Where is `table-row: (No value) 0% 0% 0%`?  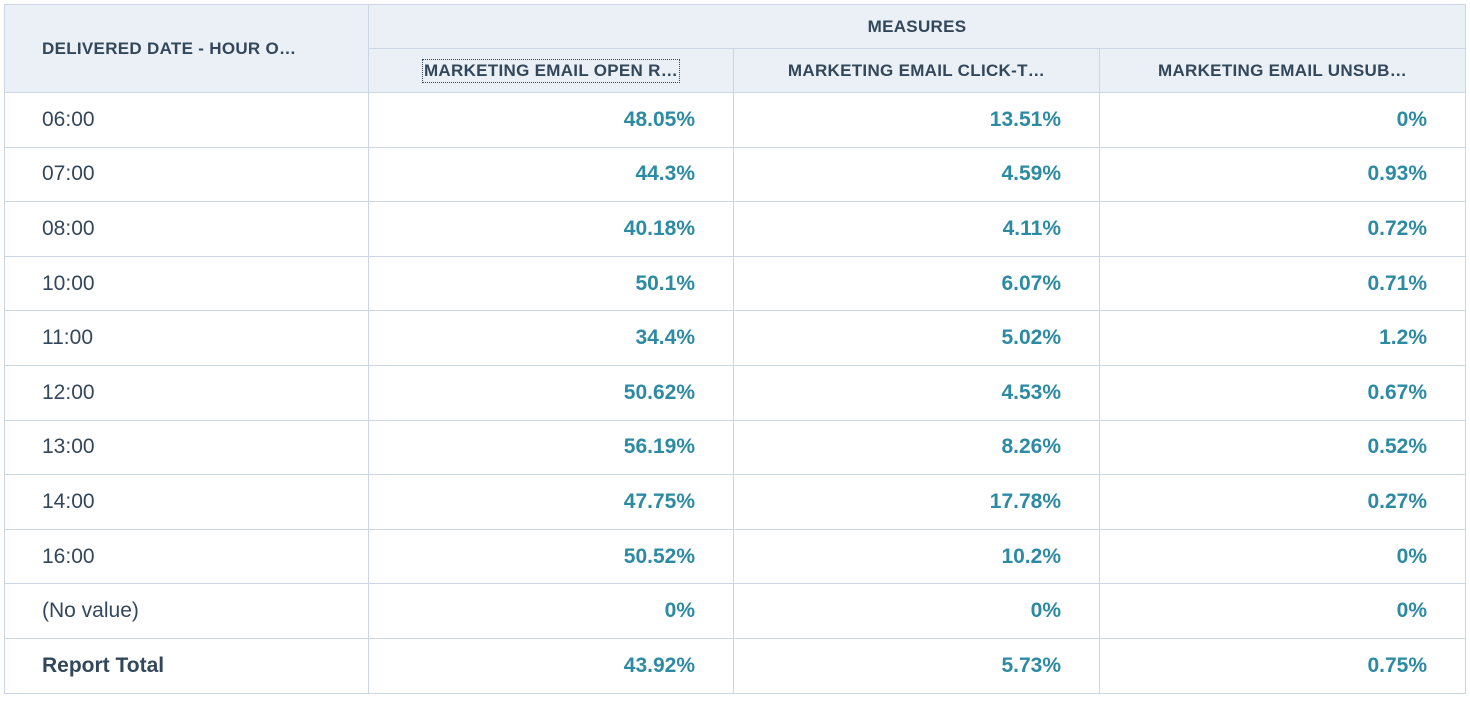
table-row: (No value) 0% 0% 0% is located at coordinates (735, 611).